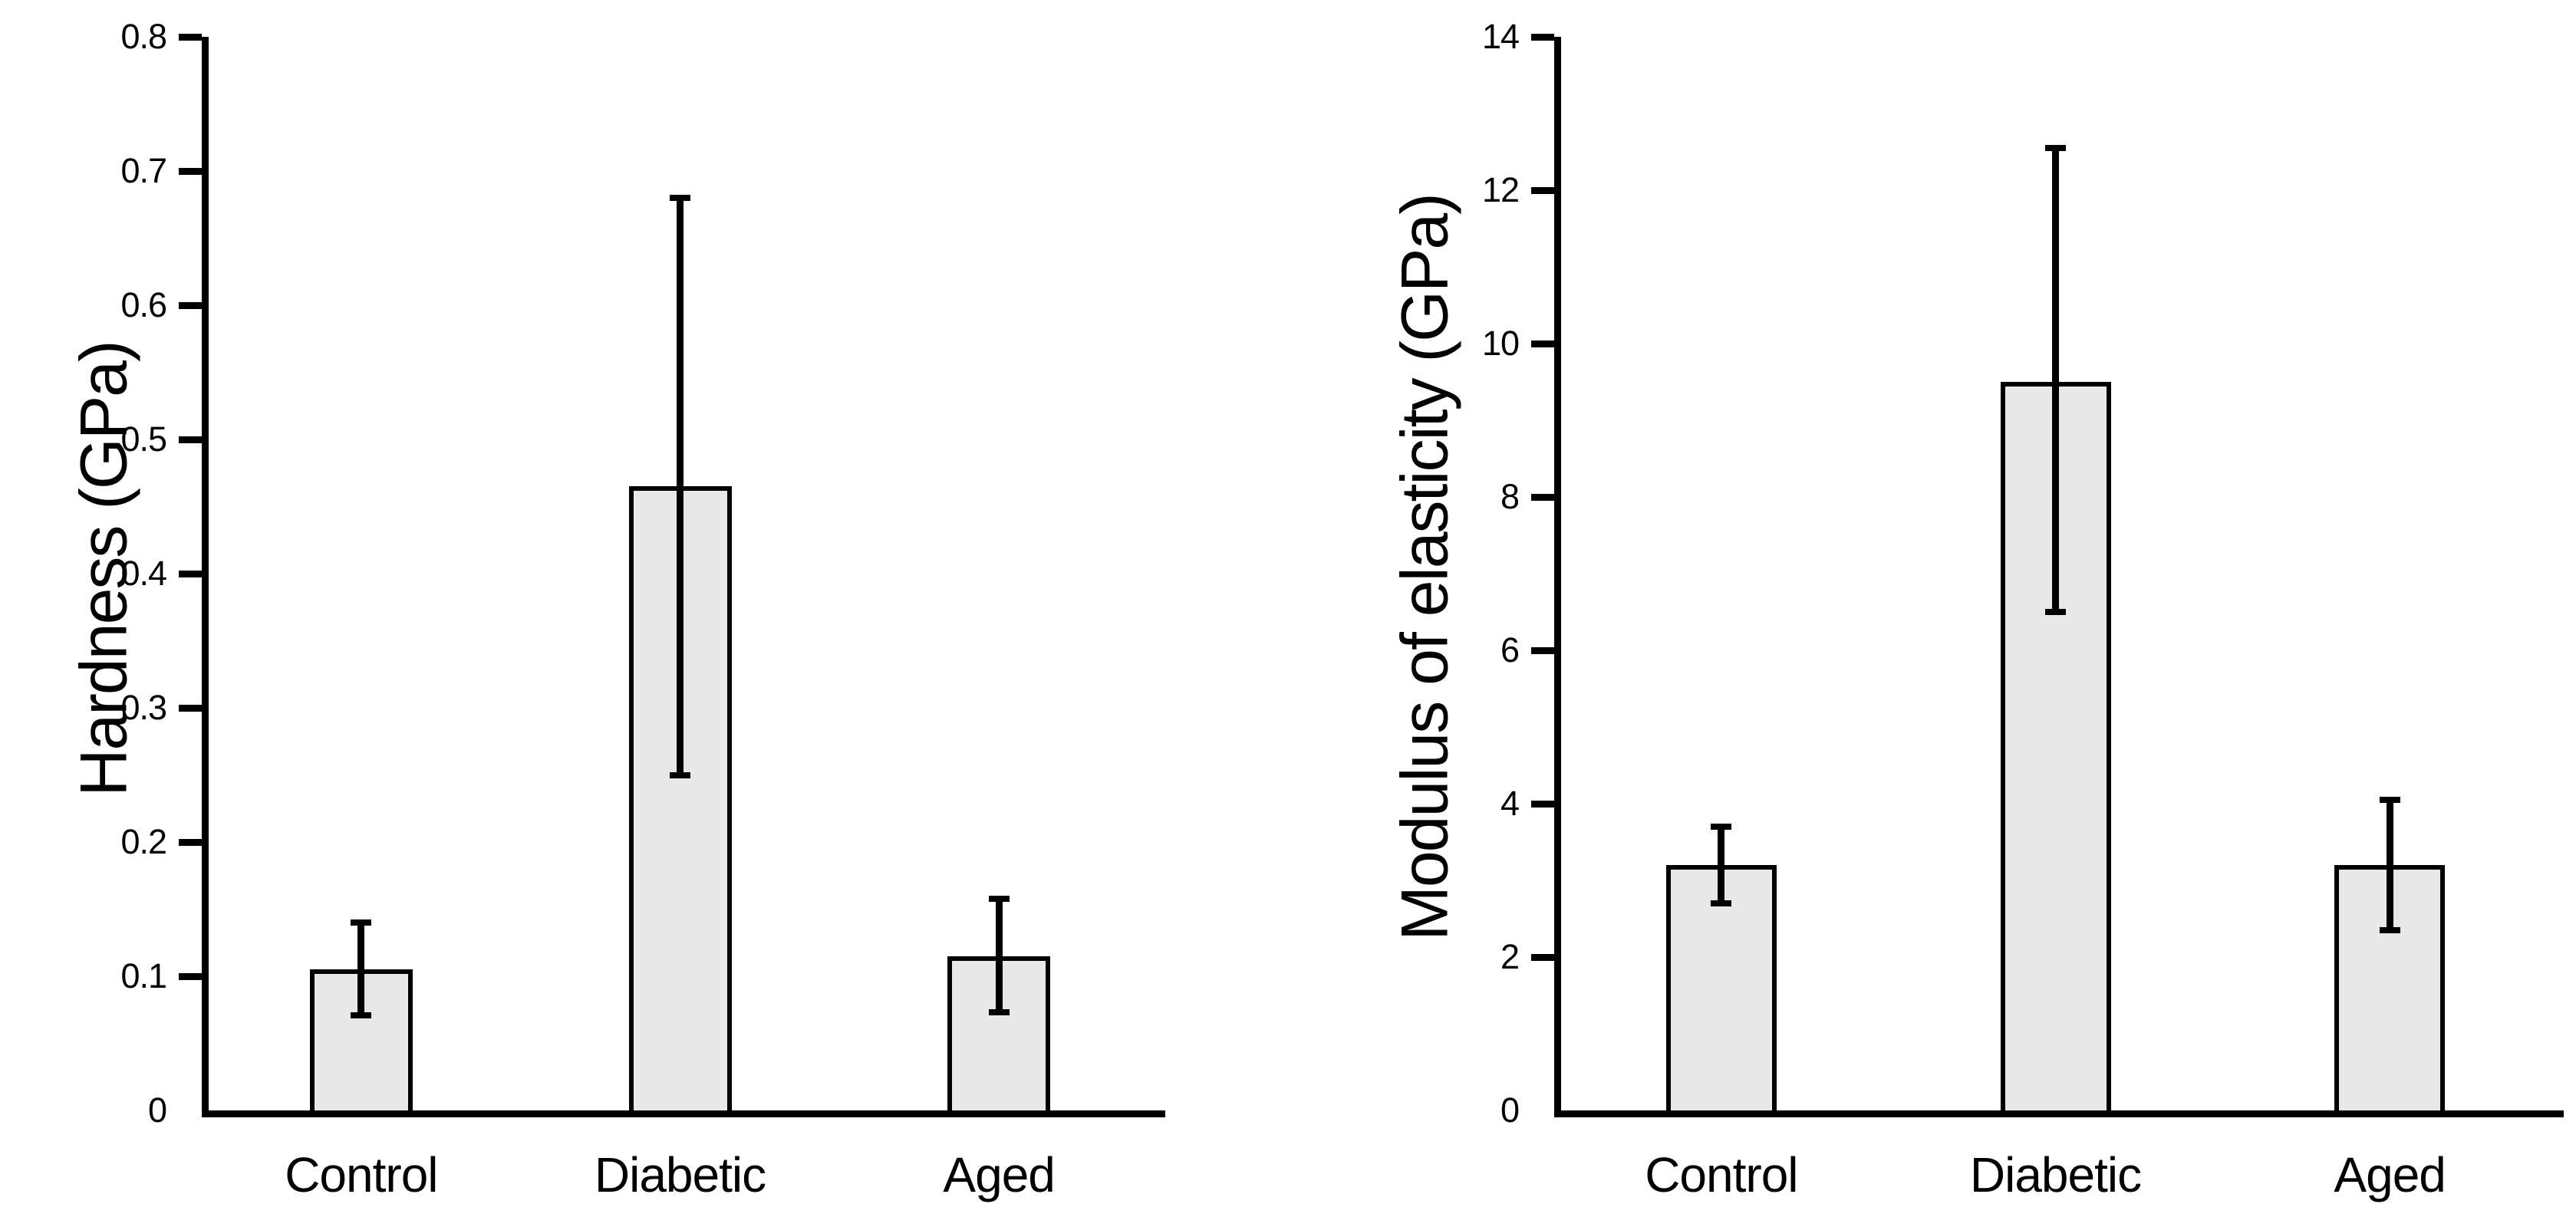 The image size is (2576, 1227). What do you see at coordinates (1500, 36) in the screenshot?
I see `y-tick-label: 14` at bounding box center [1500, 36].